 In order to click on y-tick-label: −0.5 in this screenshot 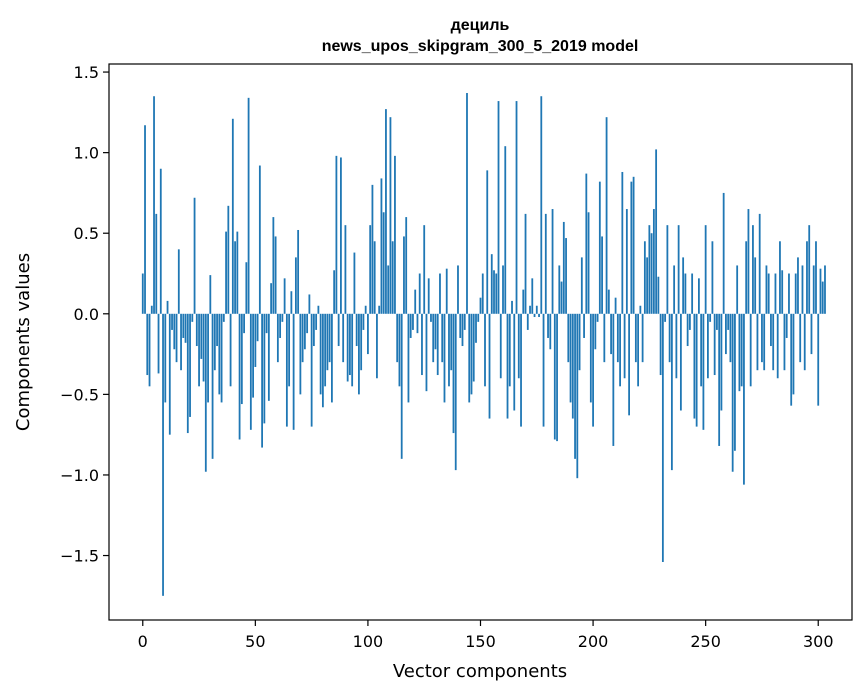, I will do `click(79, 394)`.